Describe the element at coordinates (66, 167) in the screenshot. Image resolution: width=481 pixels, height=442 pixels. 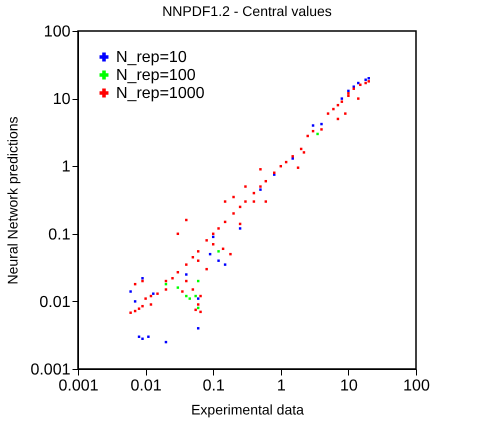
I see `y-tick-label: 1` at that location.